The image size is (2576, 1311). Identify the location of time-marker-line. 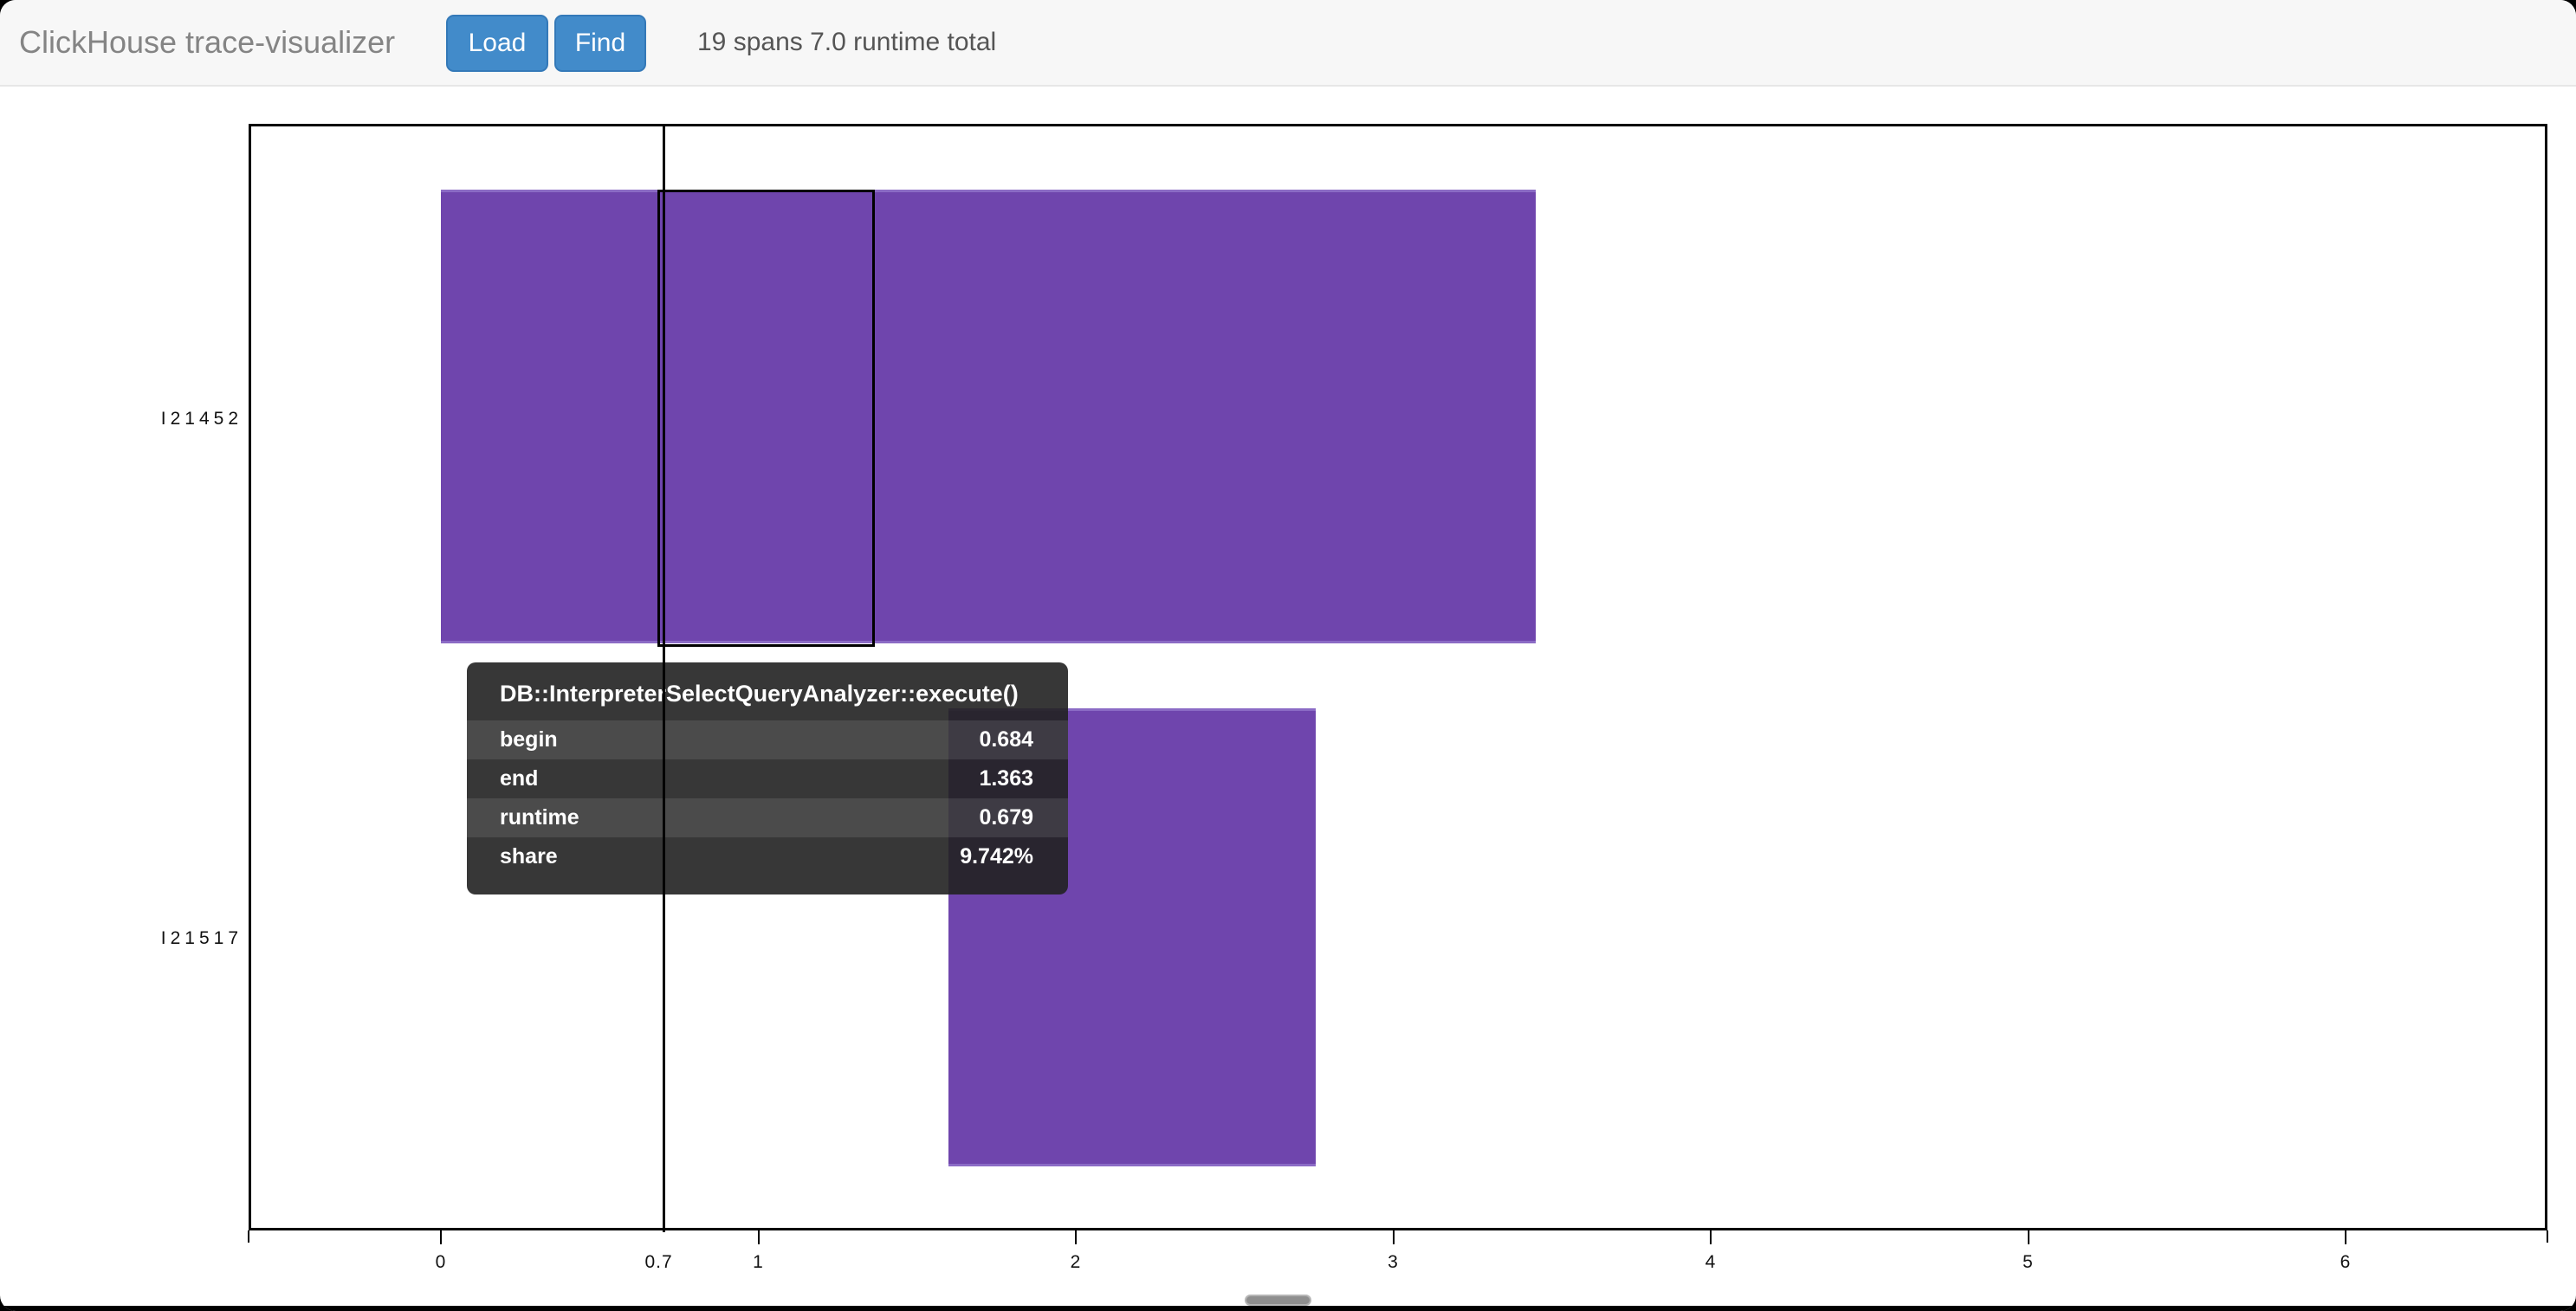
(663, 678).